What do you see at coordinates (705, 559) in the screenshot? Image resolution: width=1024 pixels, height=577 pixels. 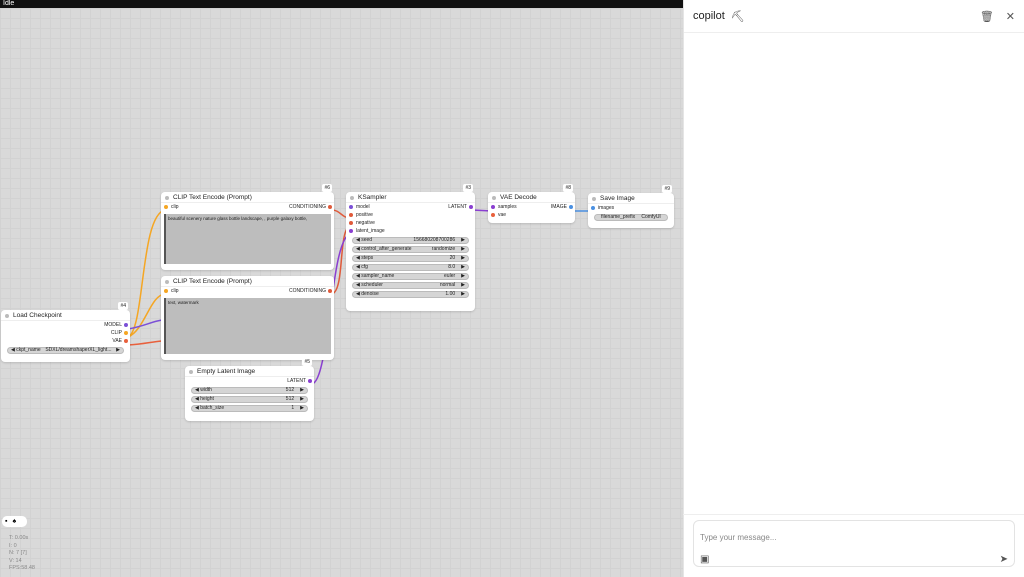 I see `image-upload-icon: ▣` at bounding box center [705, 559].